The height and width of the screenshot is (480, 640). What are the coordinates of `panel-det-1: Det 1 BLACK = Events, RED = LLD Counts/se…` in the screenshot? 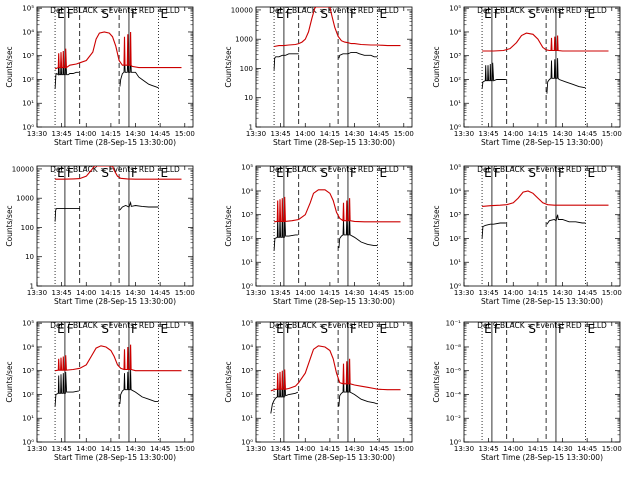 It's located at (100, 76).